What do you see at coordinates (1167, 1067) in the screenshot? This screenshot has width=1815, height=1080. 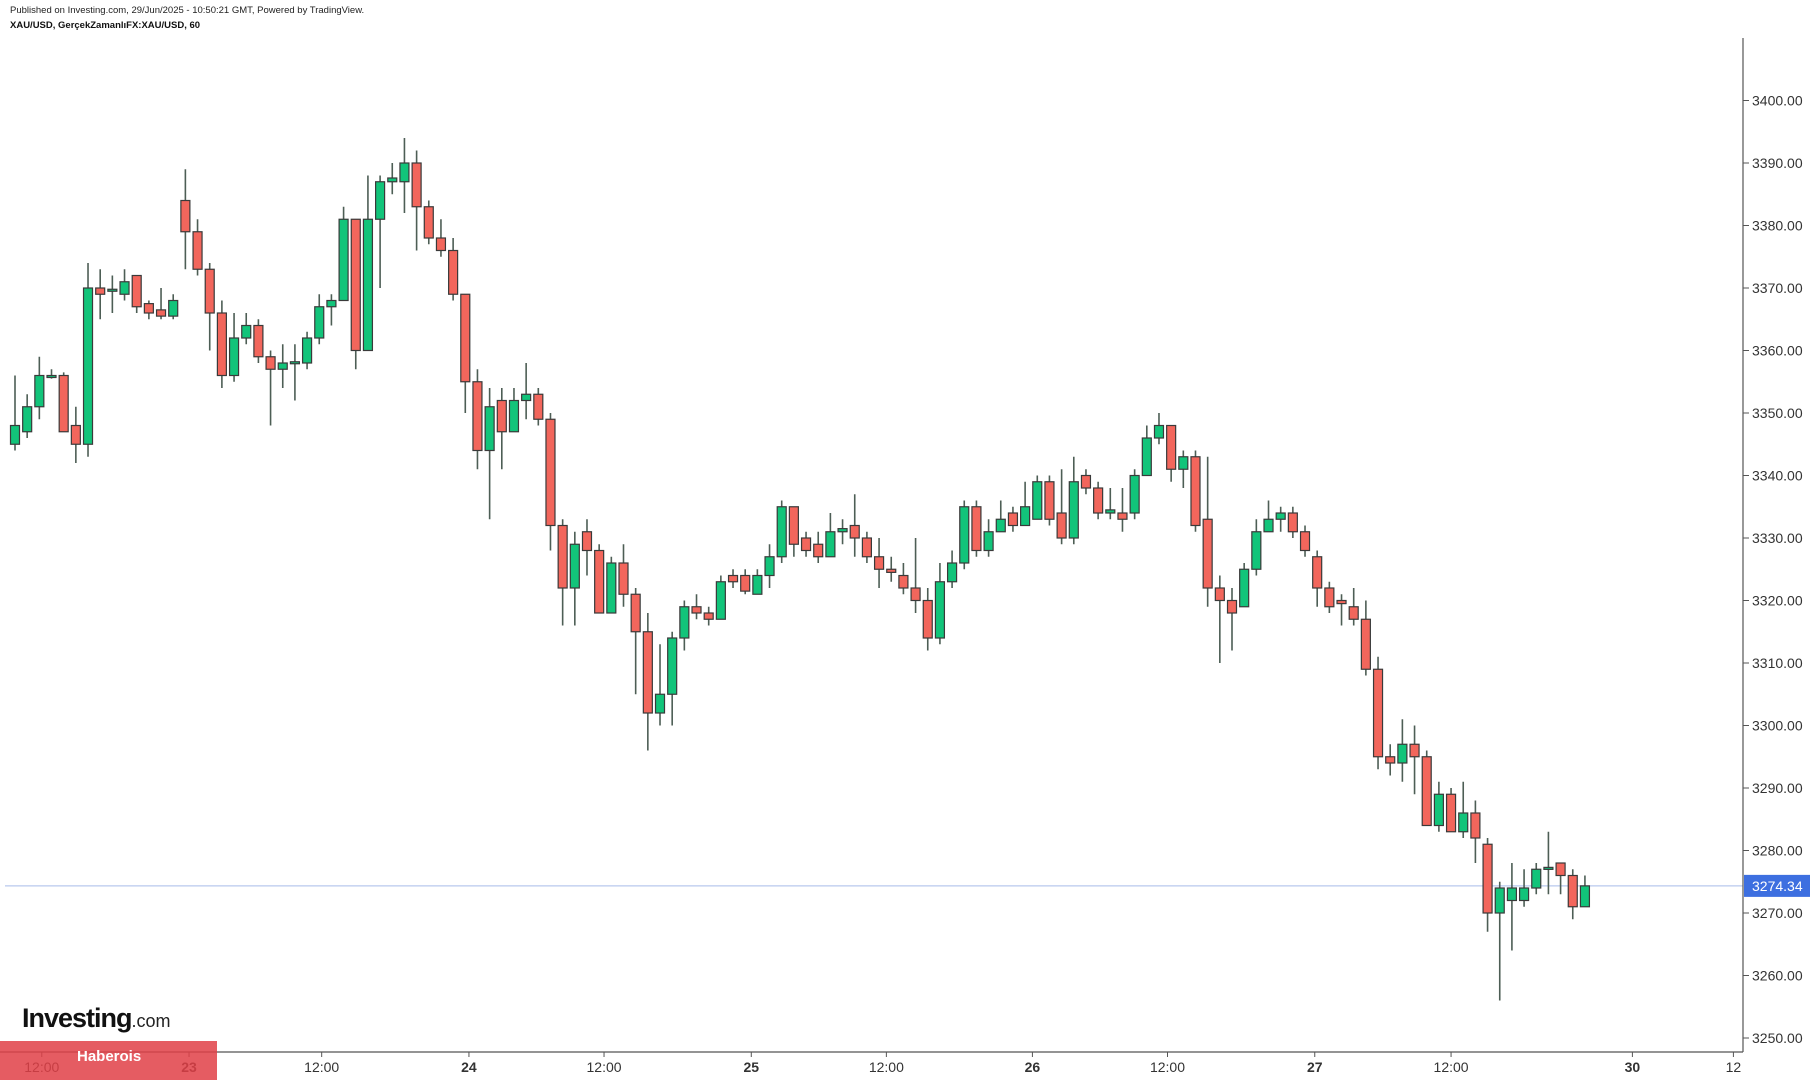 I see `x-tick-label: 12:00` at bounding box center [1167, 1067].